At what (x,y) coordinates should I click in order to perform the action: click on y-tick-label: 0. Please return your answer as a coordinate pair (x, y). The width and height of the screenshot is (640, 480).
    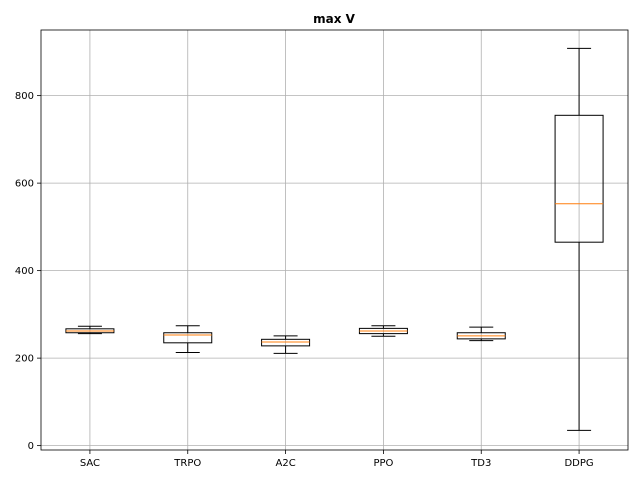
    Looking at the image, I should click on (31, 446).